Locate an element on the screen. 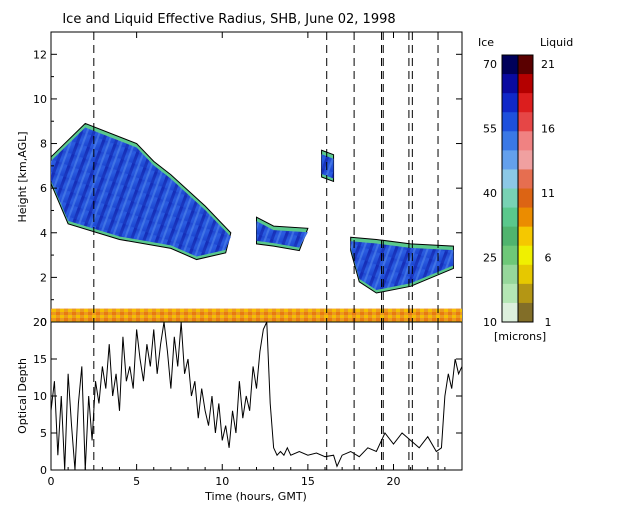 Image resolution: width=640 pixels, height=512 pixels. top-y-axis-label: Height [km,AGL] is located at coordinates (22, 176).